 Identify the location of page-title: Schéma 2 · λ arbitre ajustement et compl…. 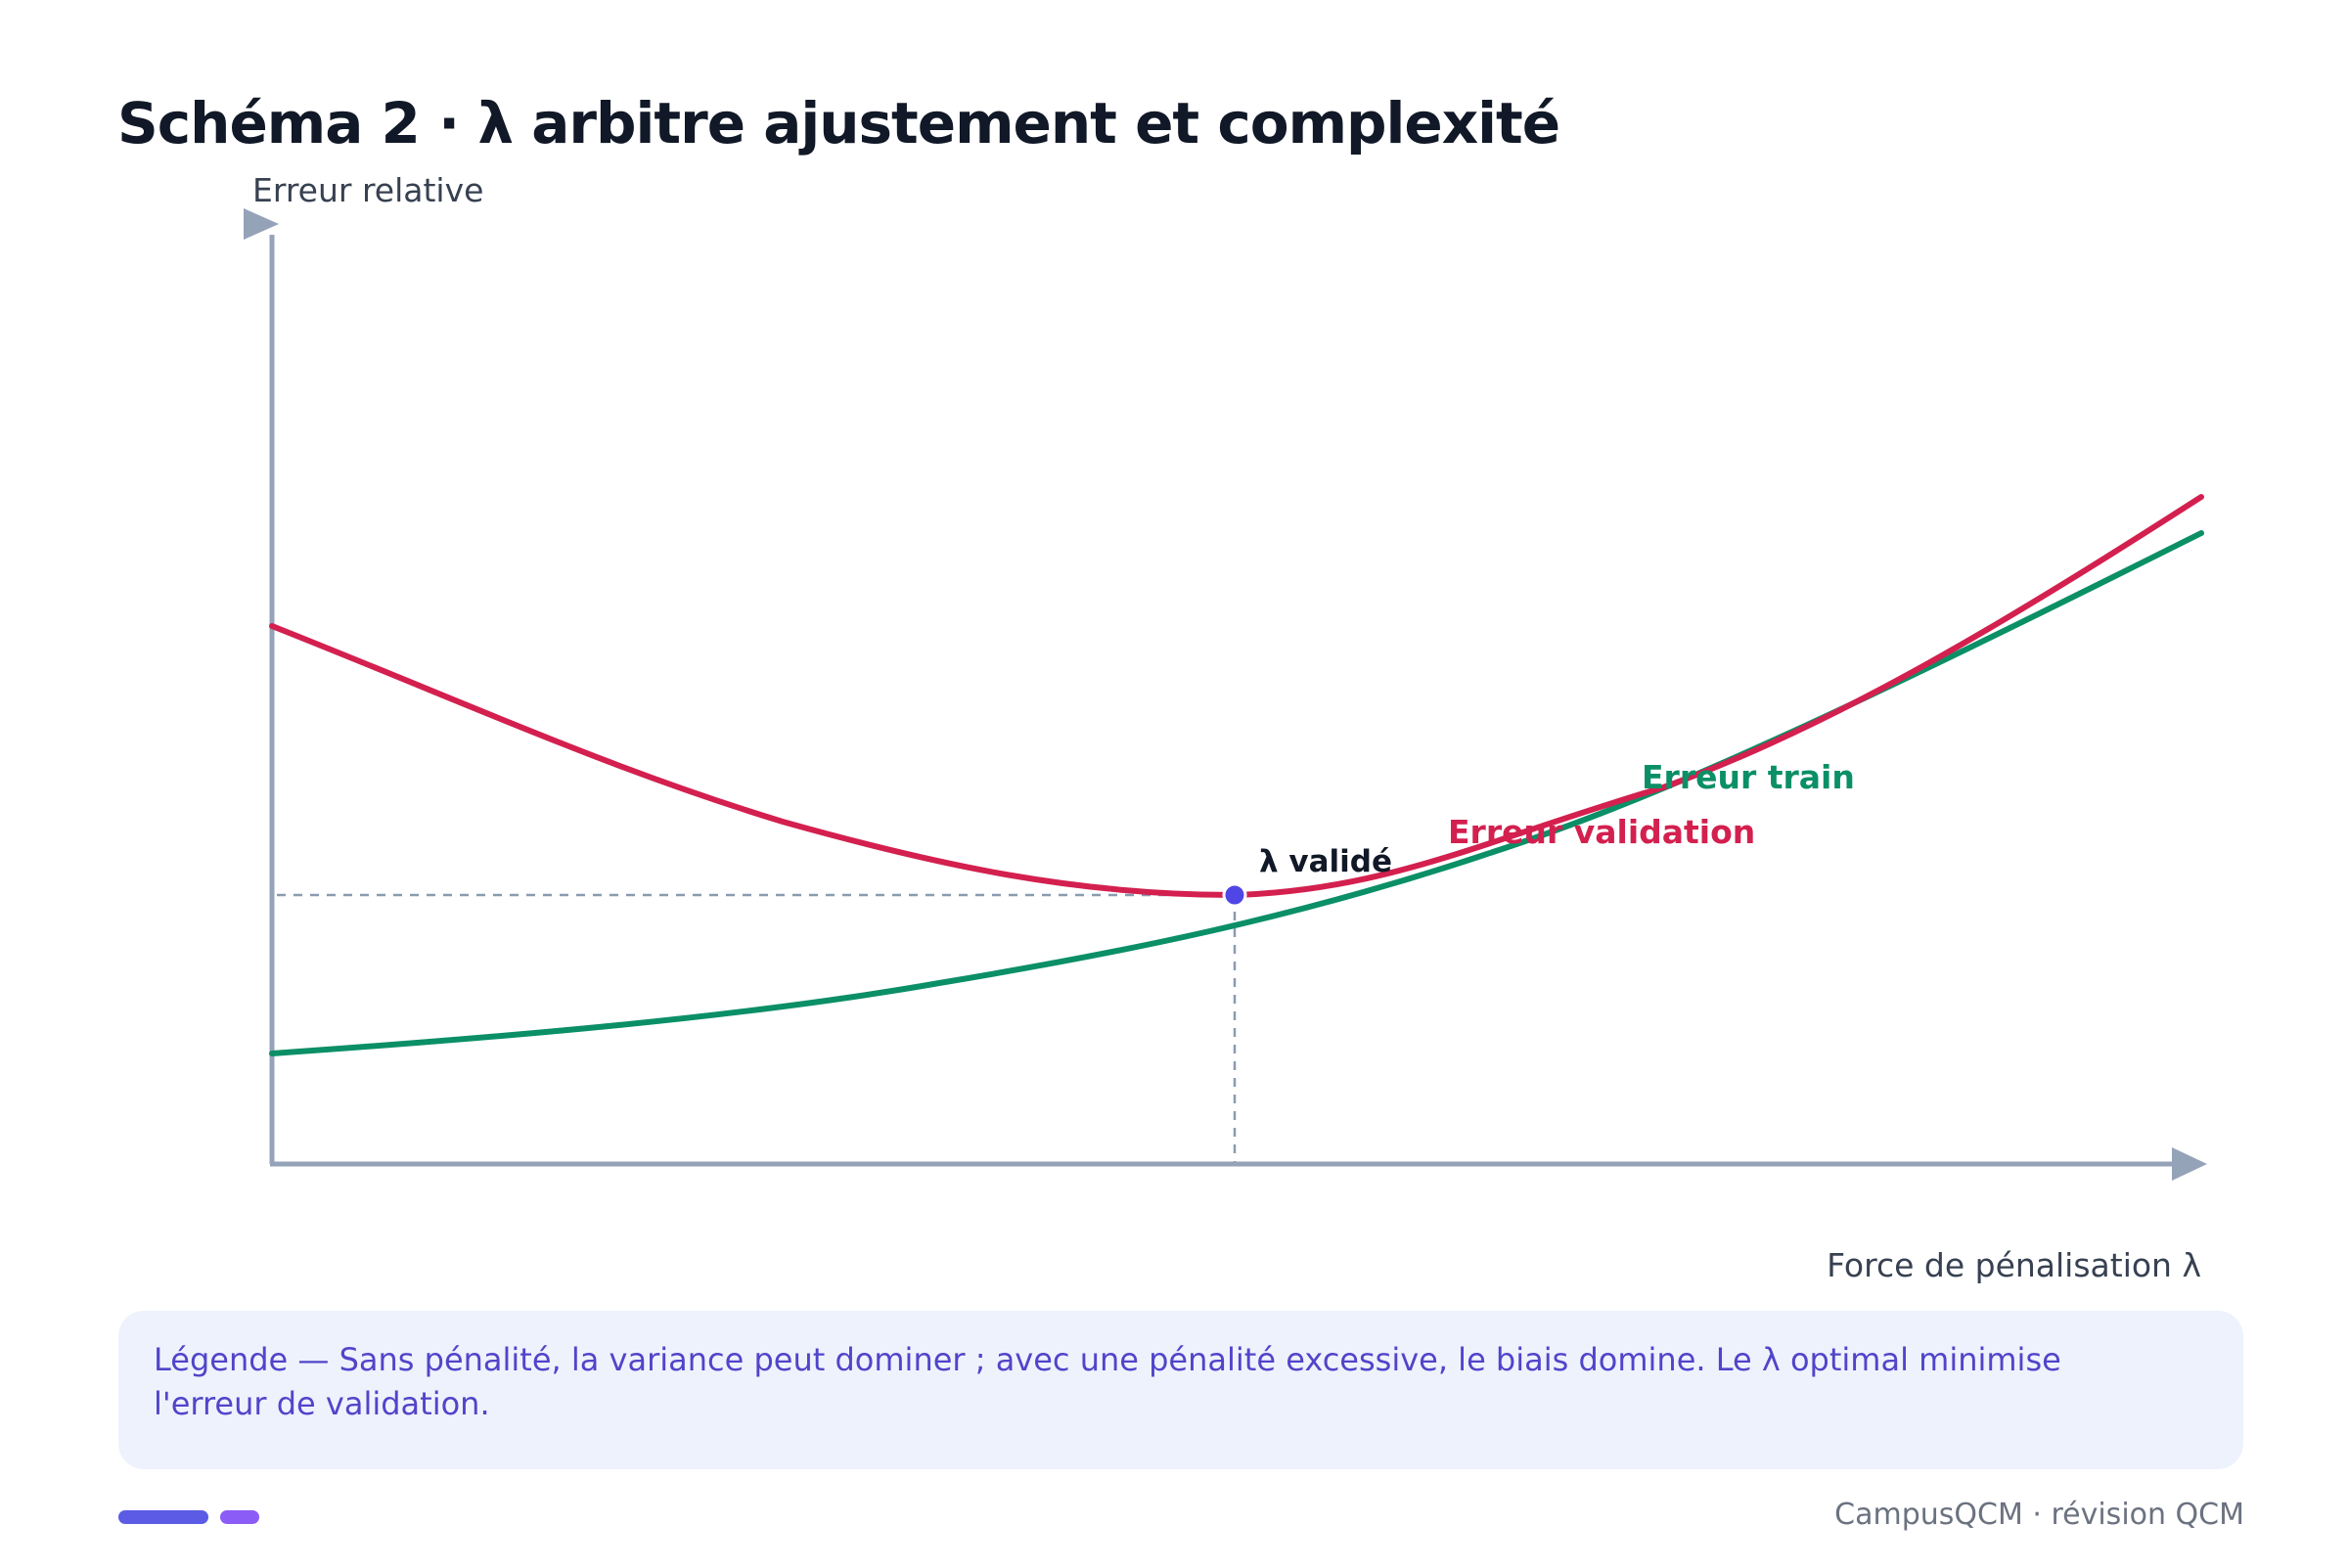
(838, 123).